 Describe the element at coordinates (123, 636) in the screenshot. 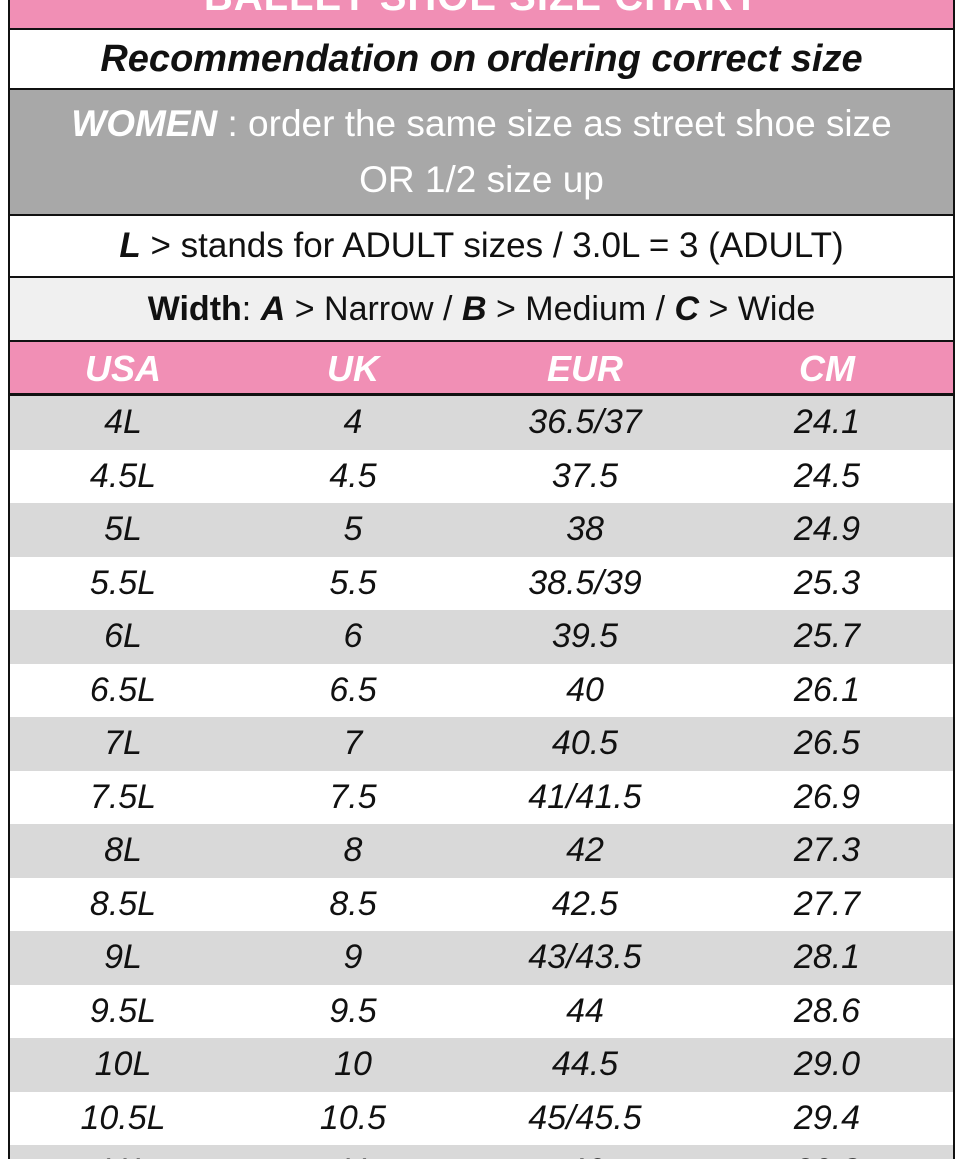

I see `usa-cell: 6L` at that location.